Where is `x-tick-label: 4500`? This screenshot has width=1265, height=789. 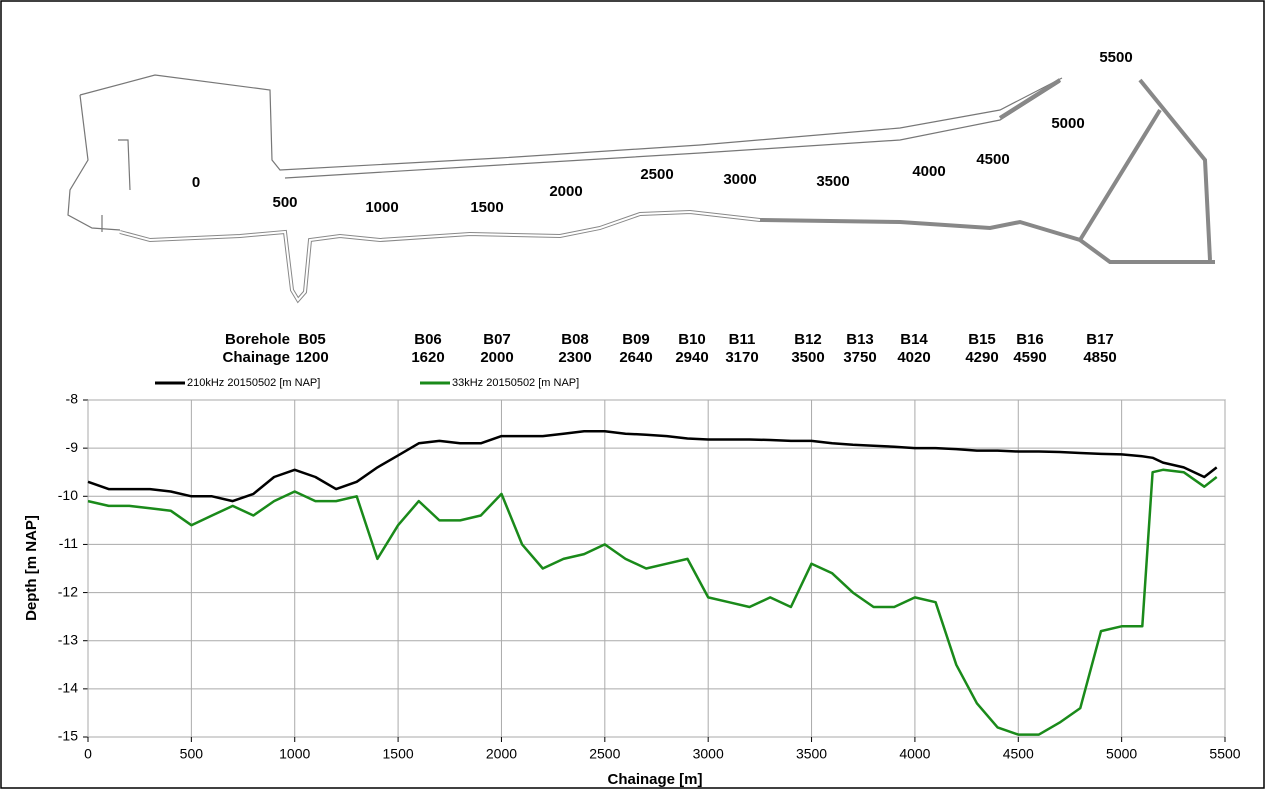 x-tick-label: 4500 is located at coordinates (1018, 754).